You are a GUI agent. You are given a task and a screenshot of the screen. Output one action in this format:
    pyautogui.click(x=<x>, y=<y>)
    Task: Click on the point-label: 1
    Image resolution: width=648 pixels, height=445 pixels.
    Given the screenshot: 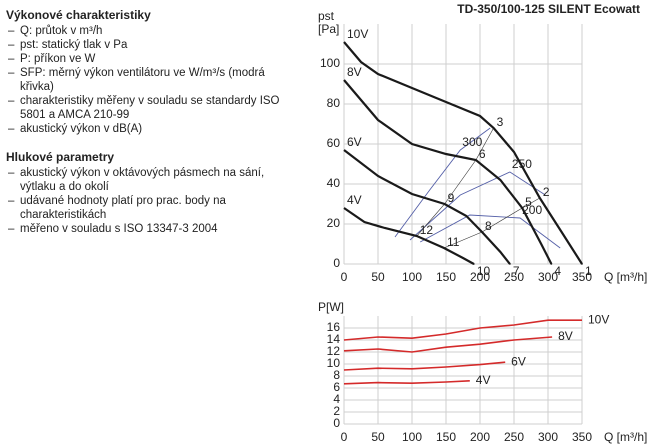 What is the action you would take?
    pyautogui.click(x=588, y=271)
    